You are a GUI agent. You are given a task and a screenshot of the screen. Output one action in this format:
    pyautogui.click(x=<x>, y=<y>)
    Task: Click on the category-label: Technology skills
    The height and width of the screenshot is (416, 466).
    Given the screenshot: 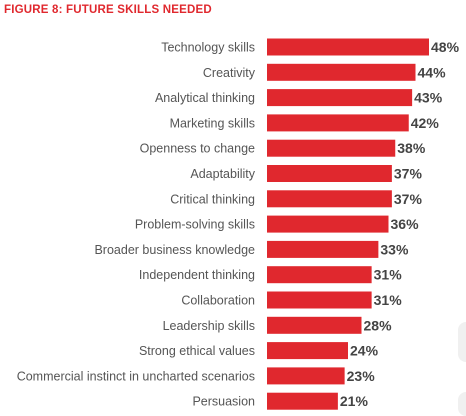 What is the action you would take?
    pyautogui.click(x=208, y=48)
    